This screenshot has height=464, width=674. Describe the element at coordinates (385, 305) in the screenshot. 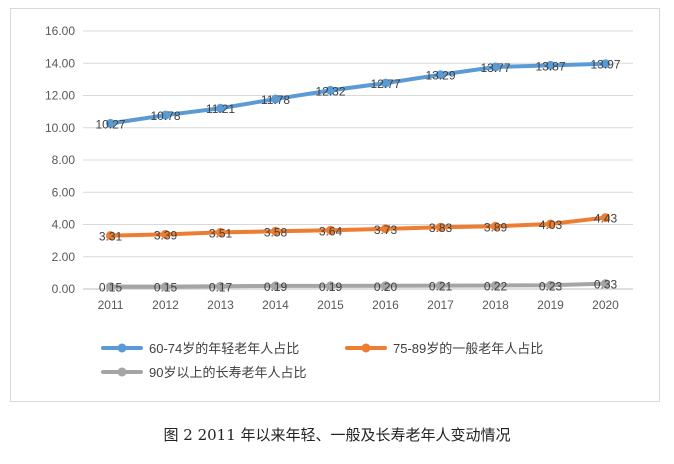

I see `x-tick-label: 2016` at that location.